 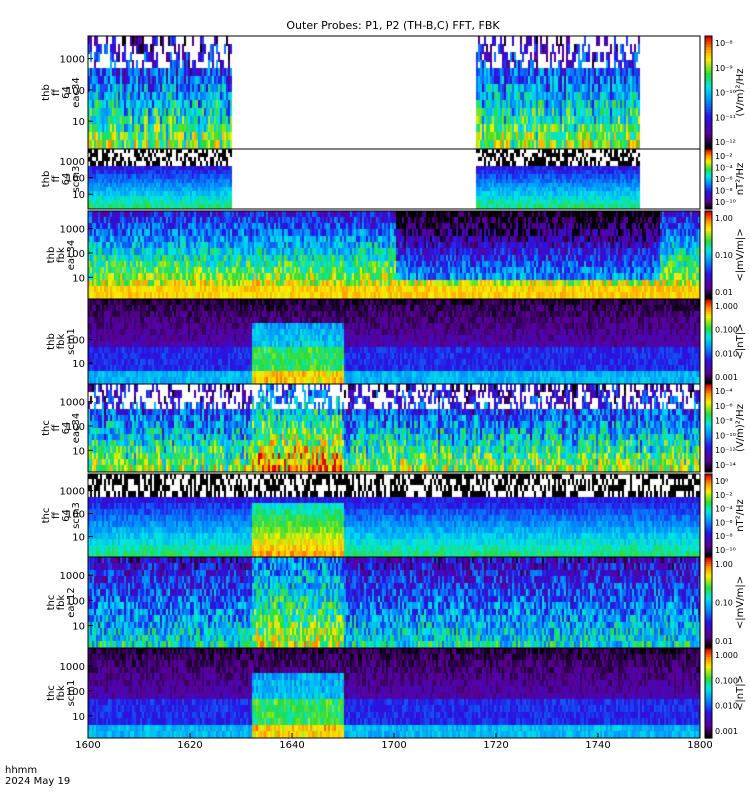 What do you see at coordinates (740, 693) in the screenshot?
I see `colorbar-label: <|nT|>` at bounding box center [740, 693].